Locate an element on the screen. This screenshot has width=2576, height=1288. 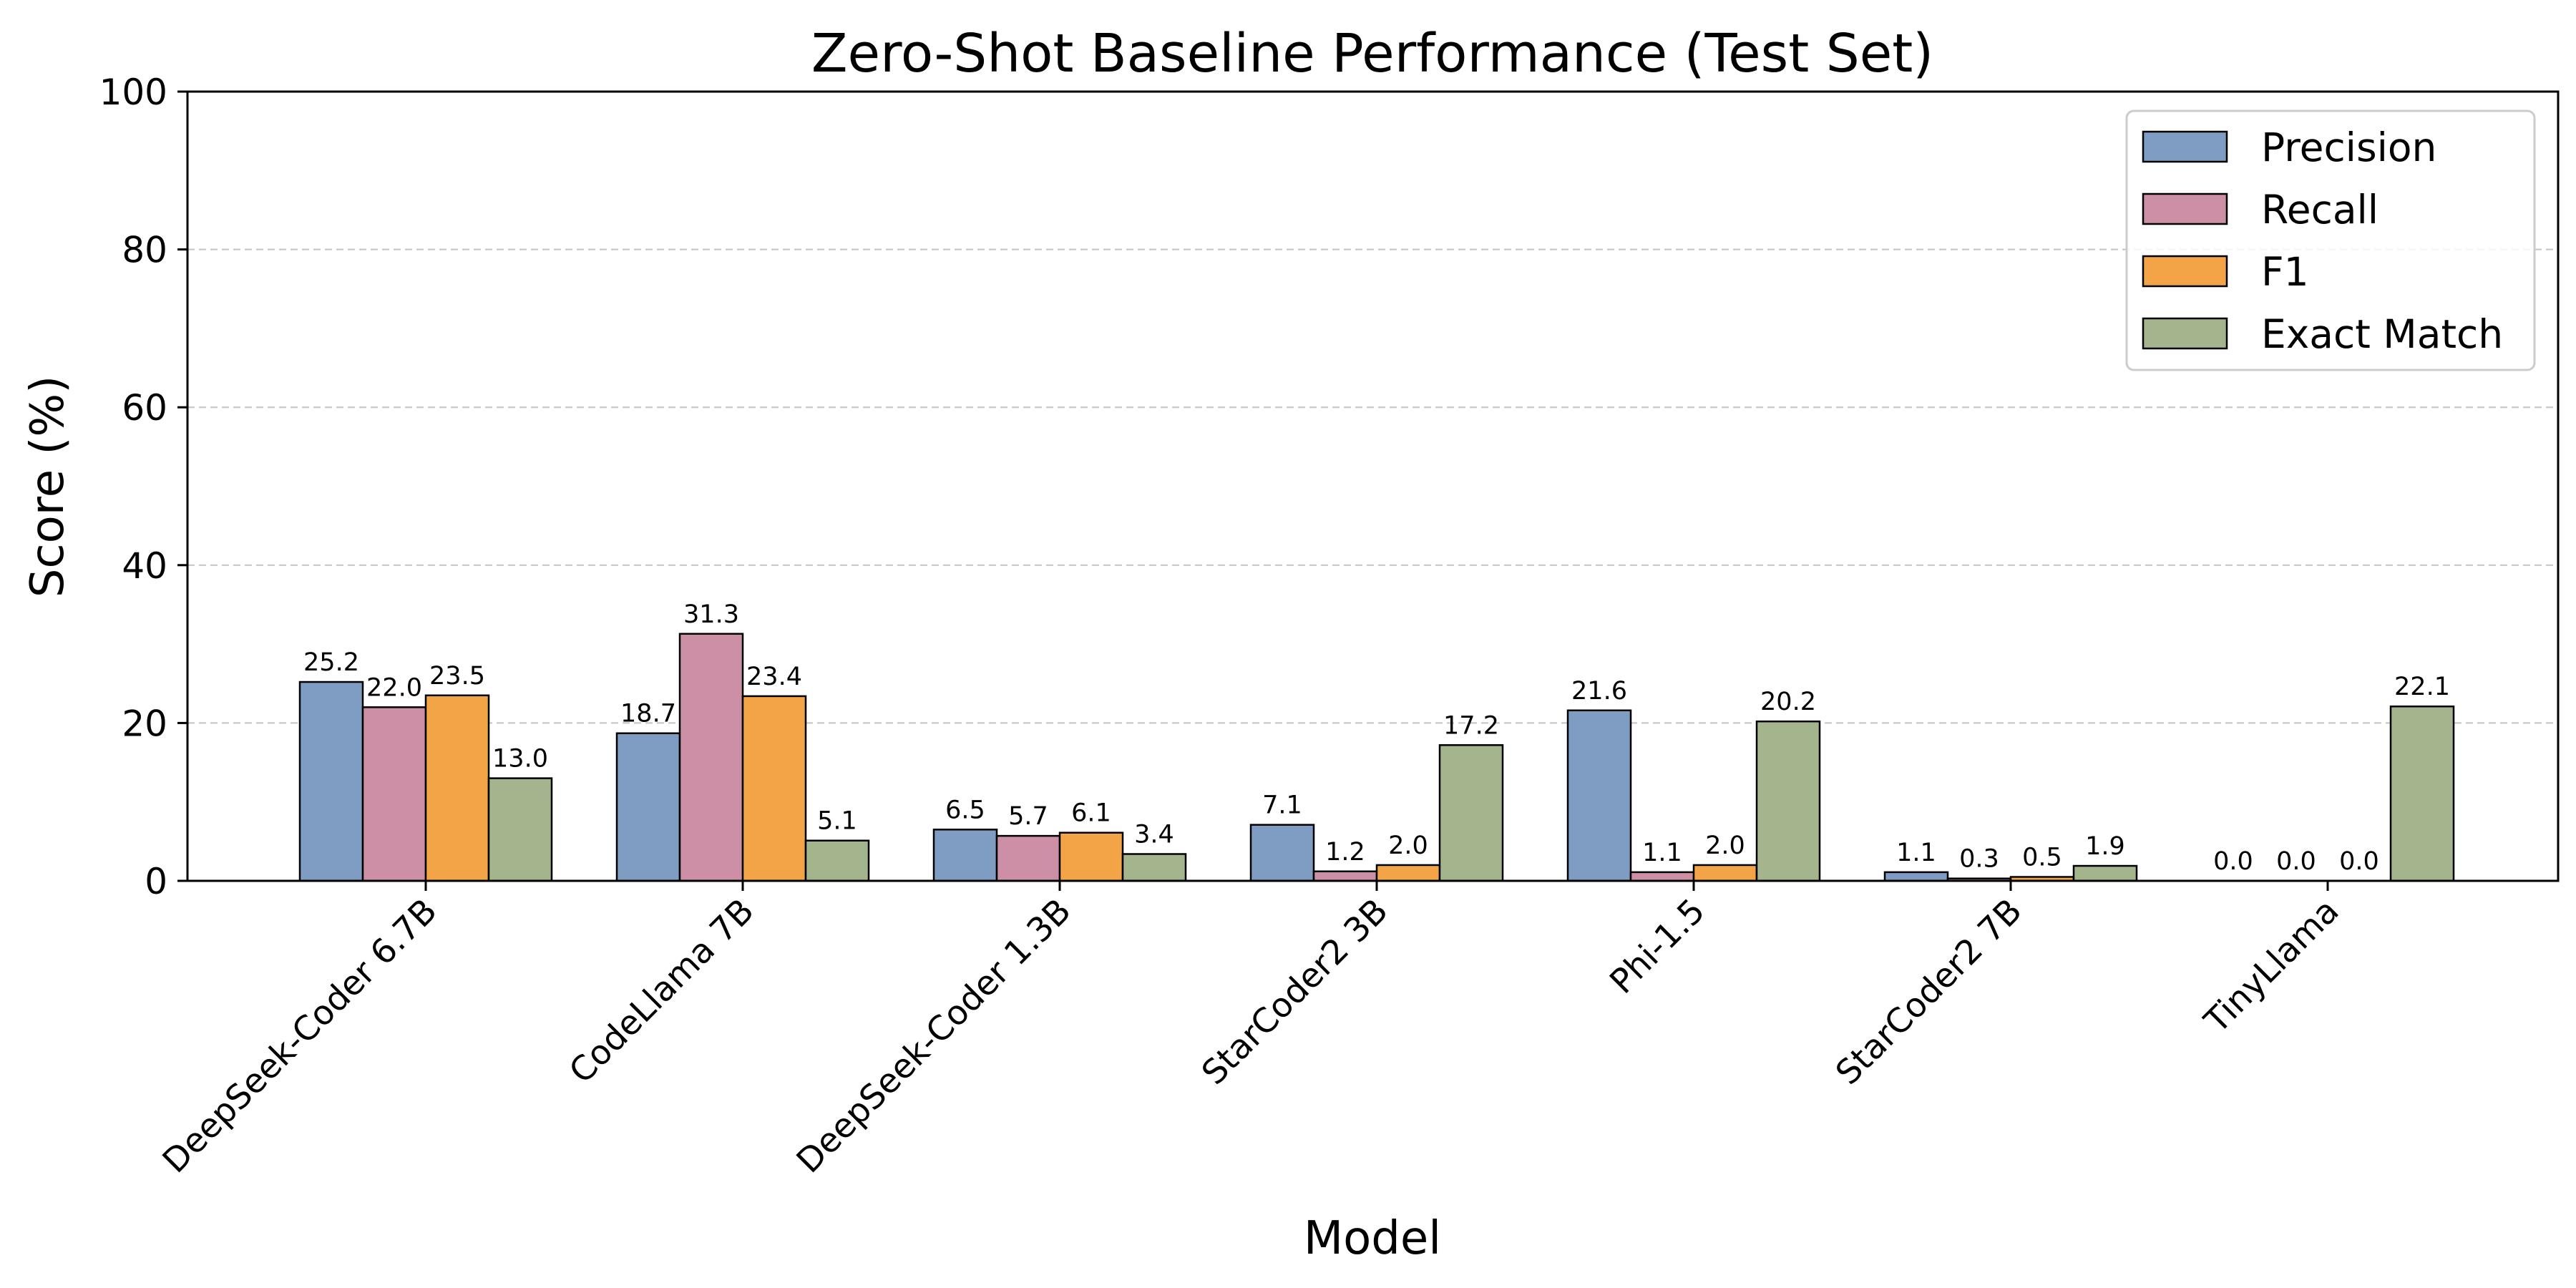
legend-box is located at coordinates (2330, 240).